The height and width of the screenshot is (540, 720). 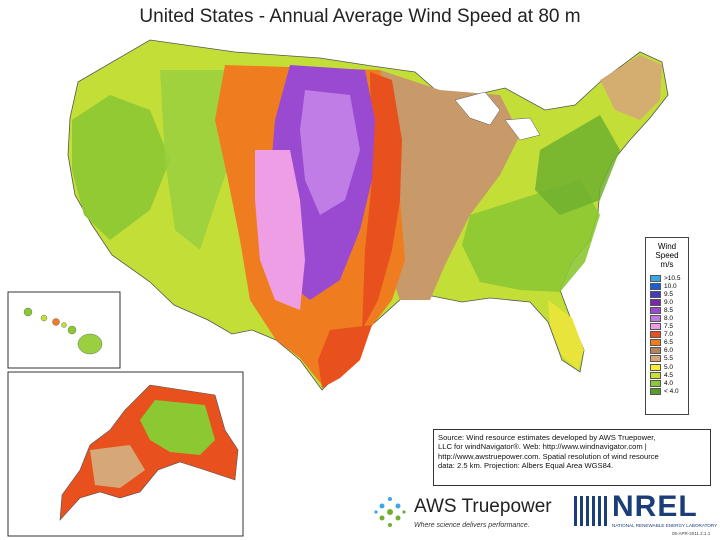 What do you see at coordinates (390, 512) in the screenshot?
I see `aws-logo-icon` at bounding box center [390, 512].